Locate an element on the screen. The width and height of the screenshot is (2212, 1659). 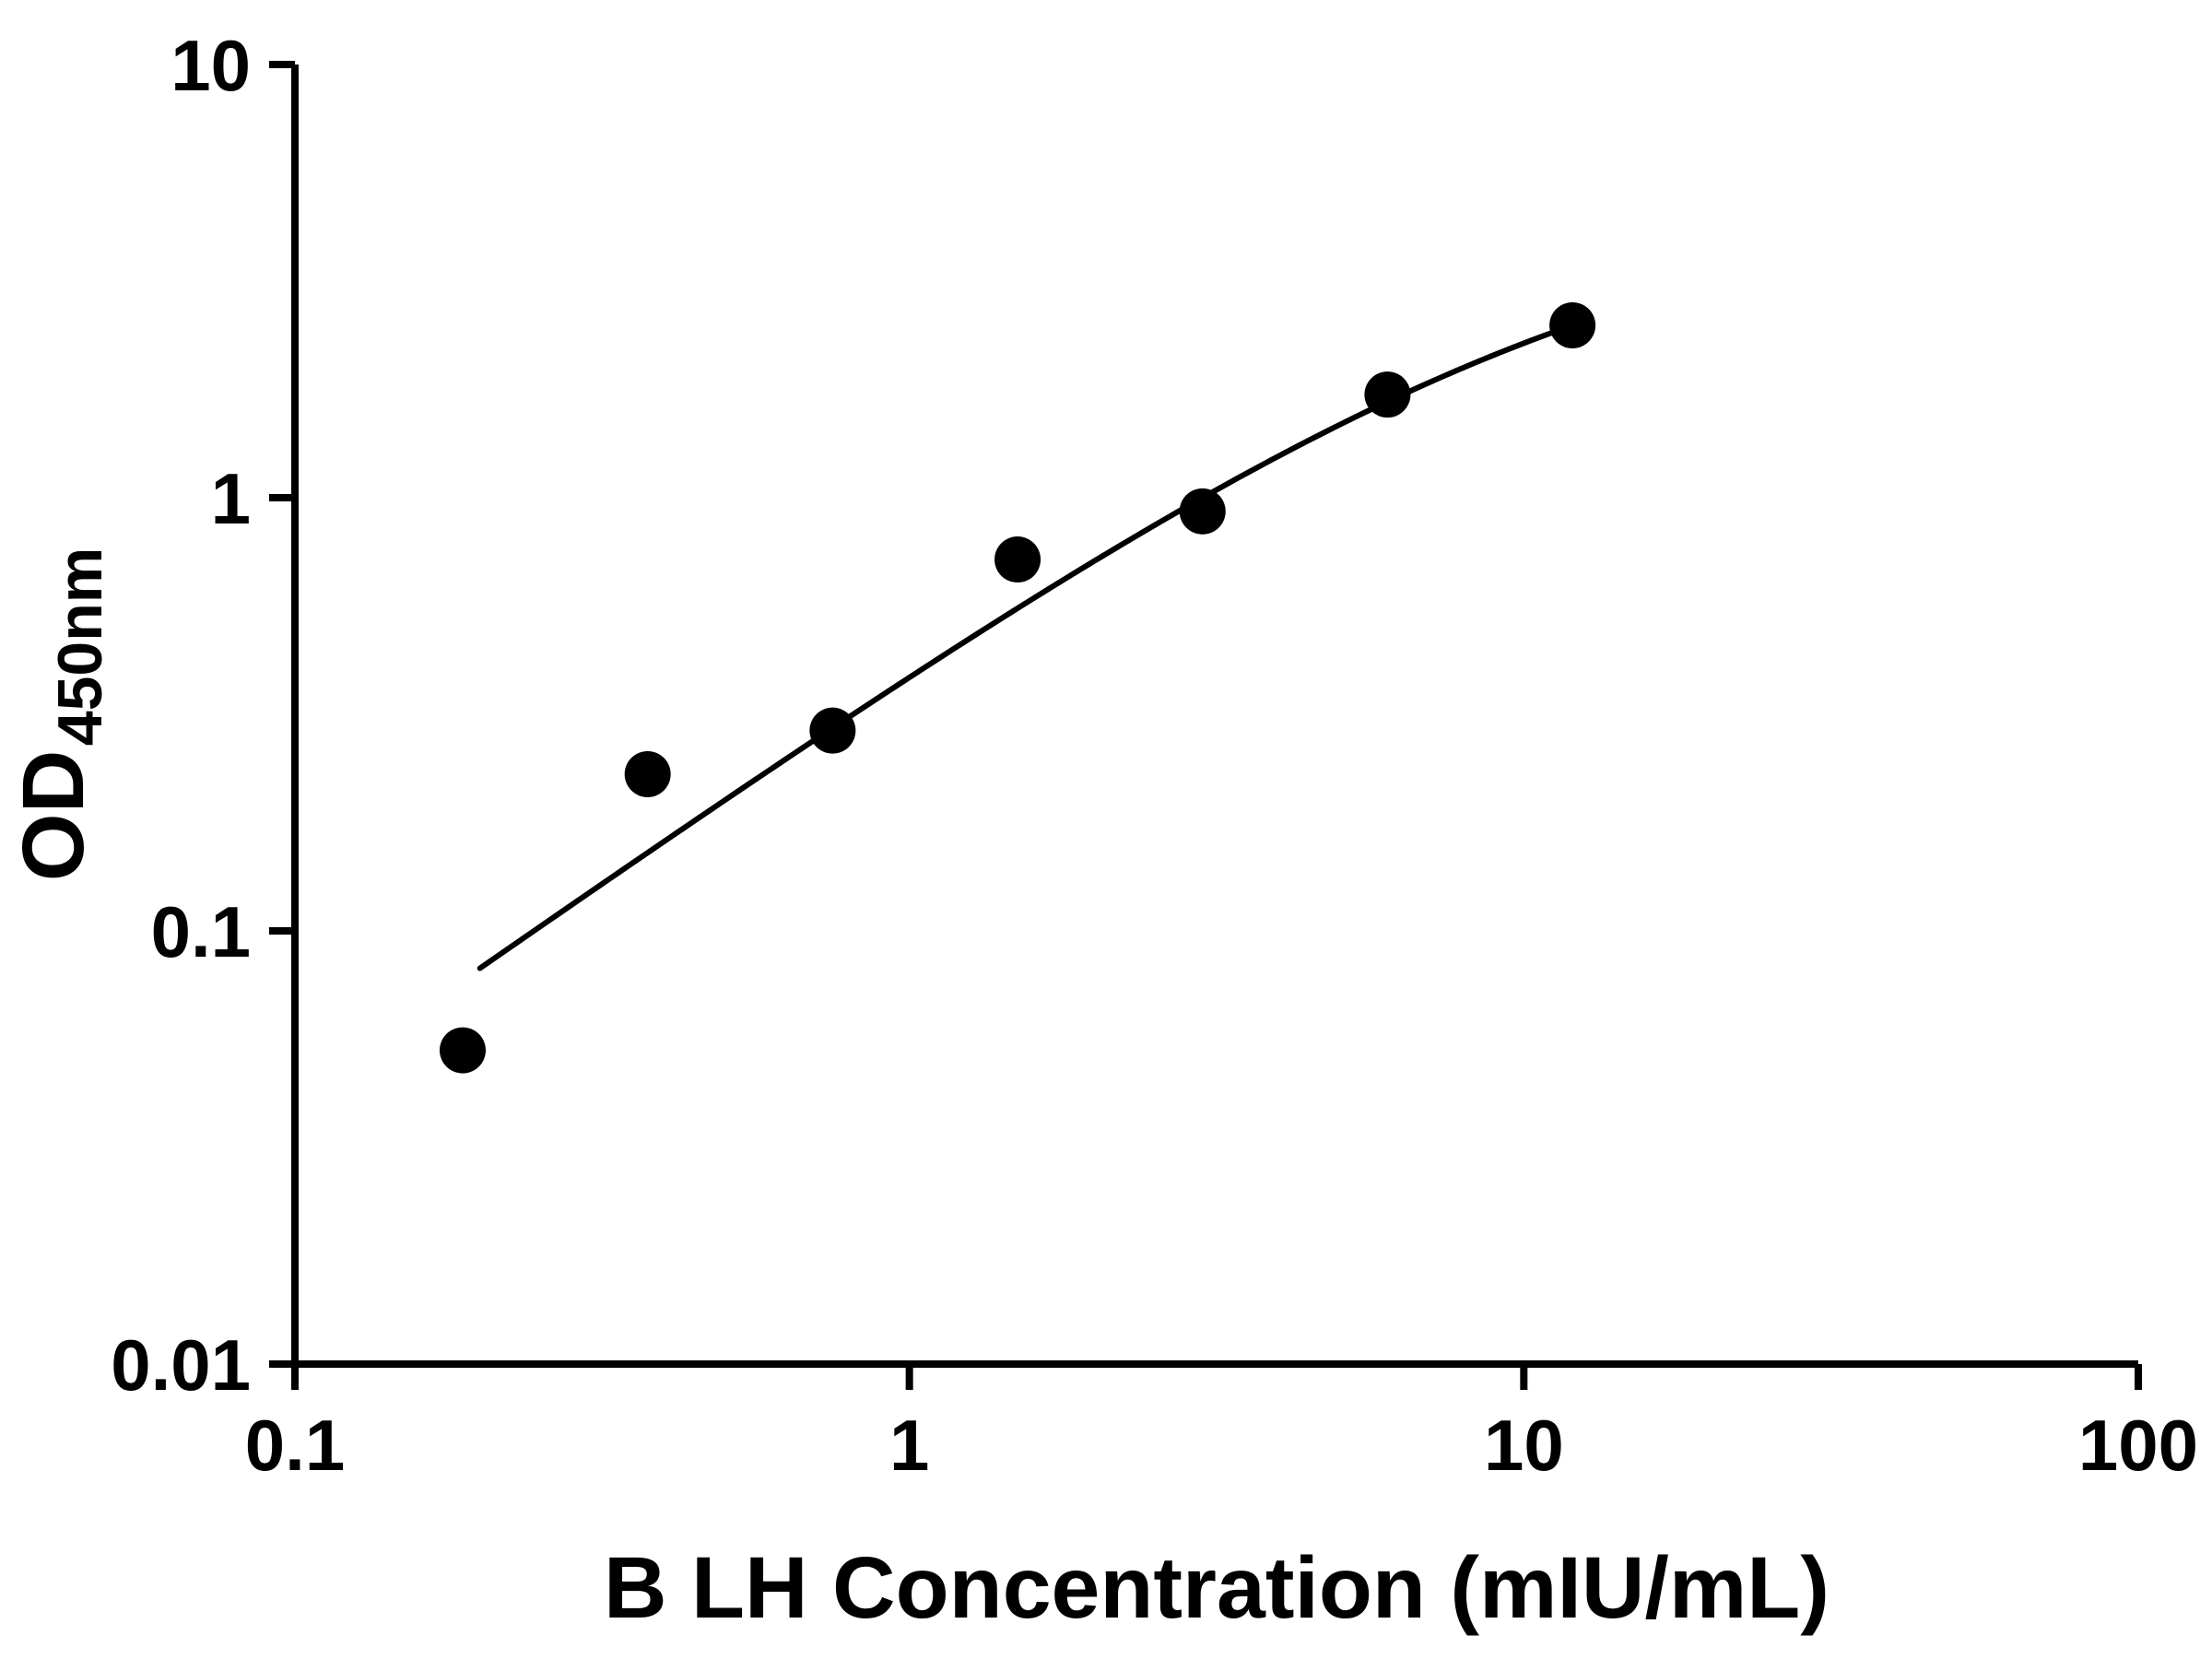
y-axis-title-main: OD is located at coordinates (53, 816).